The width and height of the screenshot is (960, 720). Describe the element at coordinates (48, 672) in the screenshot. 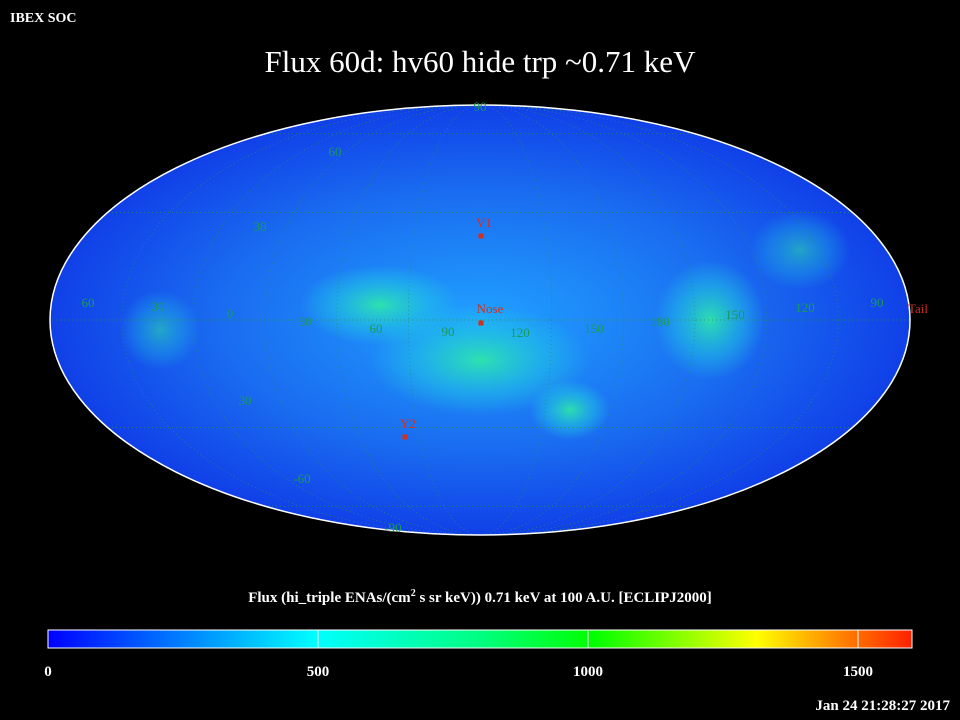

I see `tick-label: 0` at that location.